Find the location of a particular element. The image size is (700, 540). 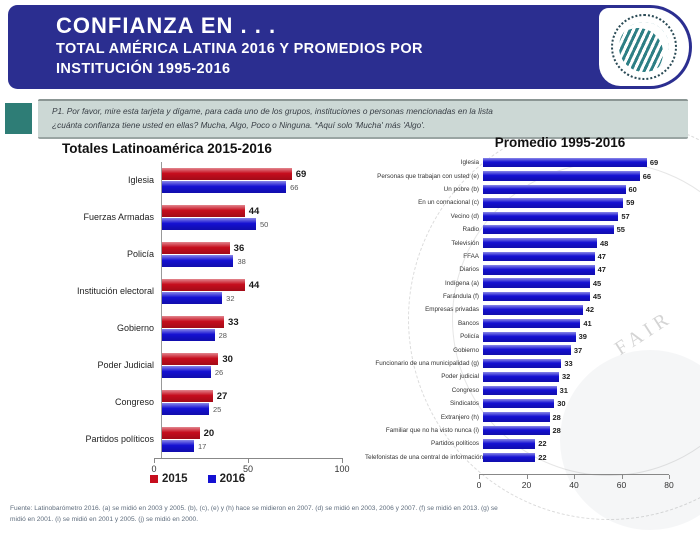

right-chart-row: En un connacional (c) 59 is located at coordinates (511, 202).